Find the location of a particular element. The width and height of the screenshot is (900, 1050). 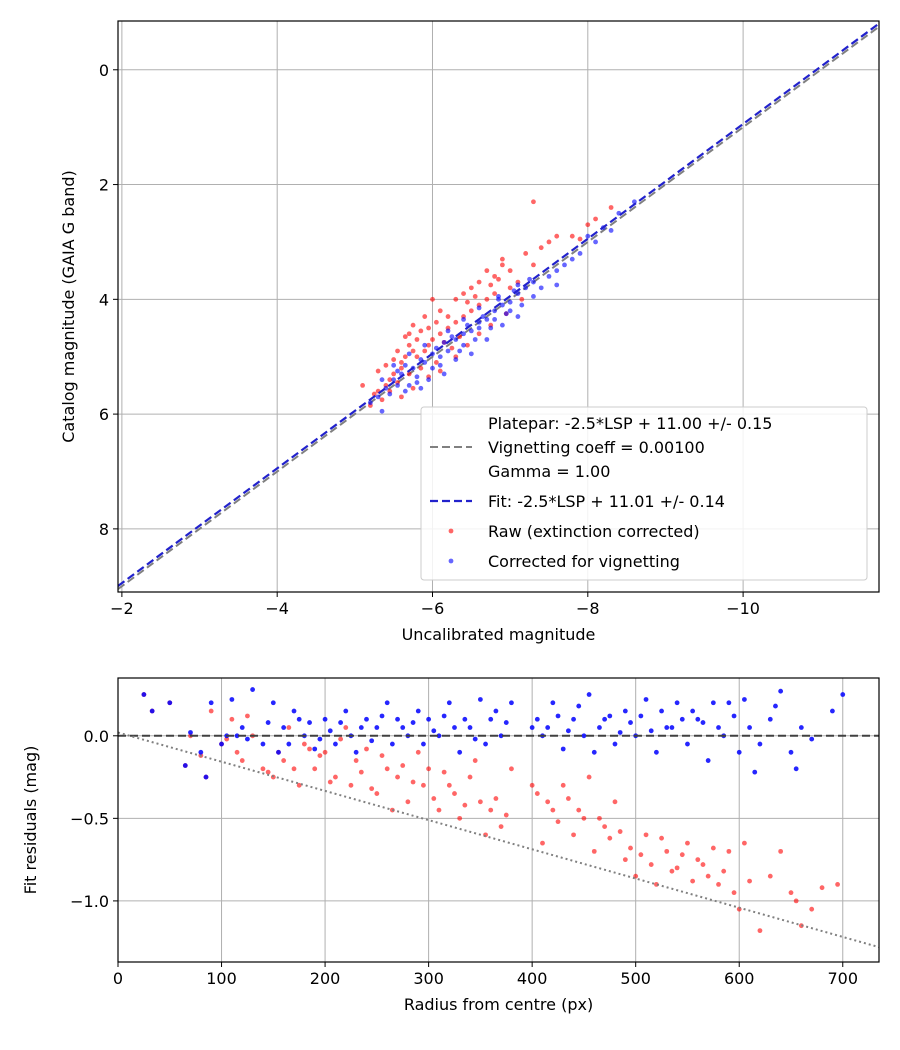

legend-raw-swatch is located at coordinates (451, 531).